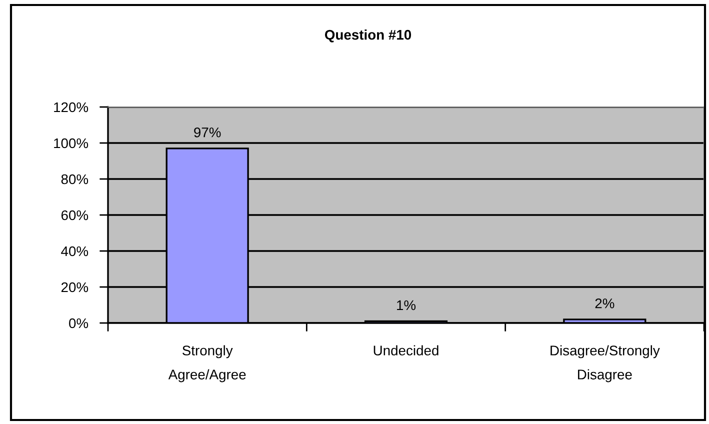 The image size is (709, 424). I want to click on data-label: 2%, so click(604, 303).